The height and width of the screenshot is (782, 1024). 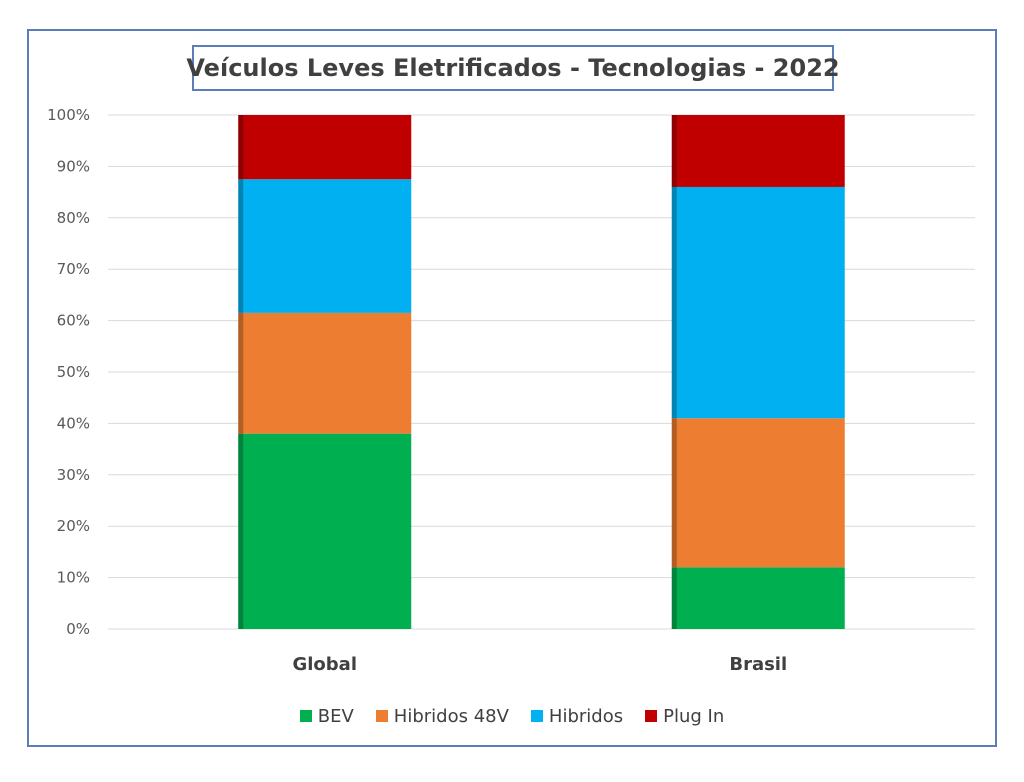 I want to click on y-tick-label: 0%, so click(x=78, y=629).